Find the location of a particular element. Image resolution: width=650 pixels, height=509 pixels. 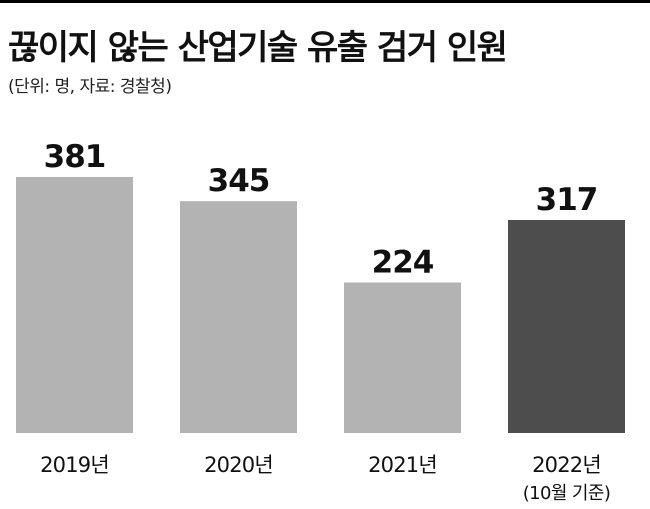

top-rule is located at coordinates (325, 1).